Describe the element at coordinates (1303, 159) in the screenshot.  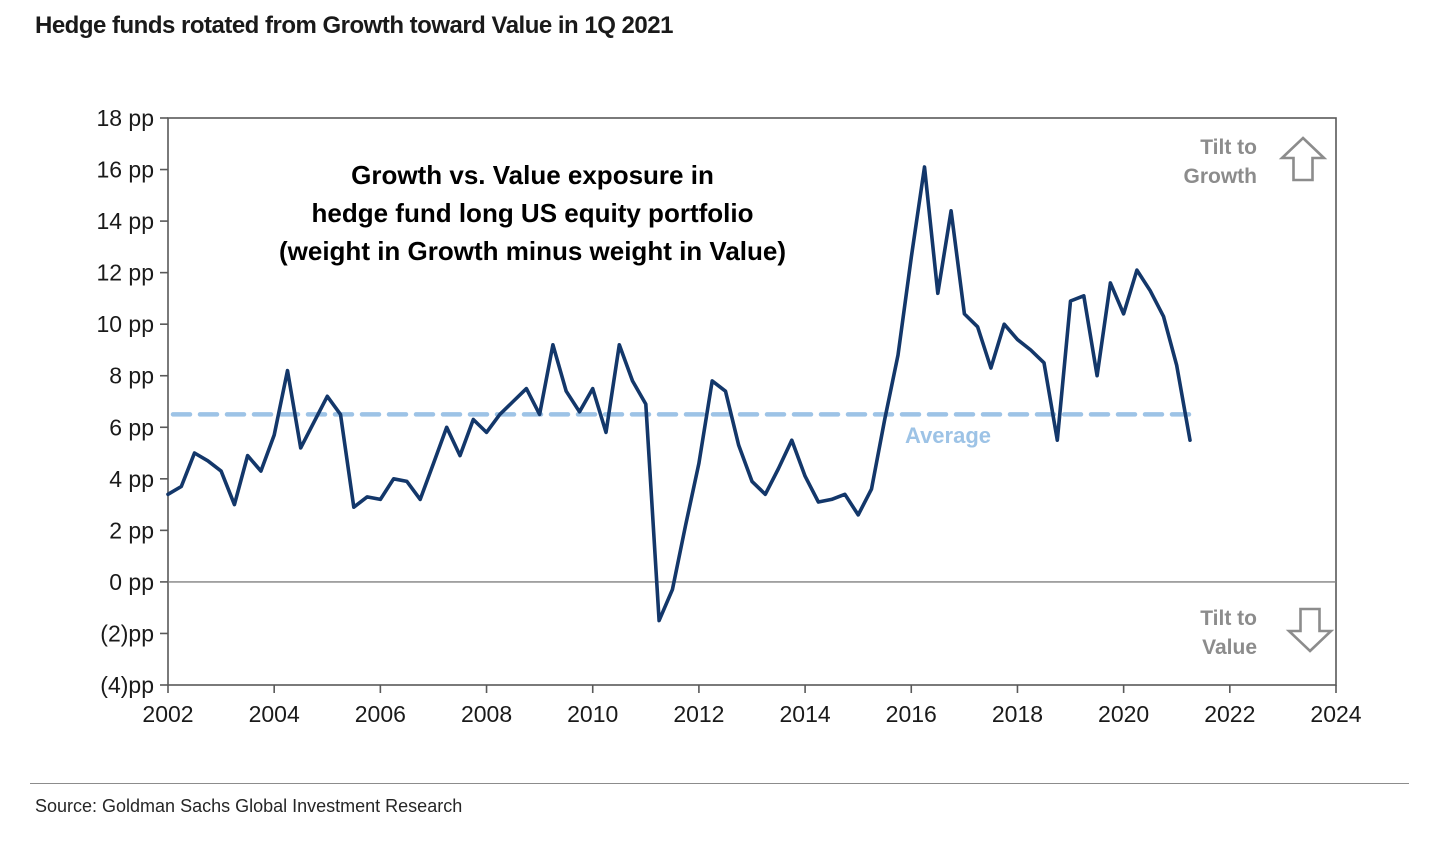
I see `tilt-to-growth-up-arrow-icon` at that location.